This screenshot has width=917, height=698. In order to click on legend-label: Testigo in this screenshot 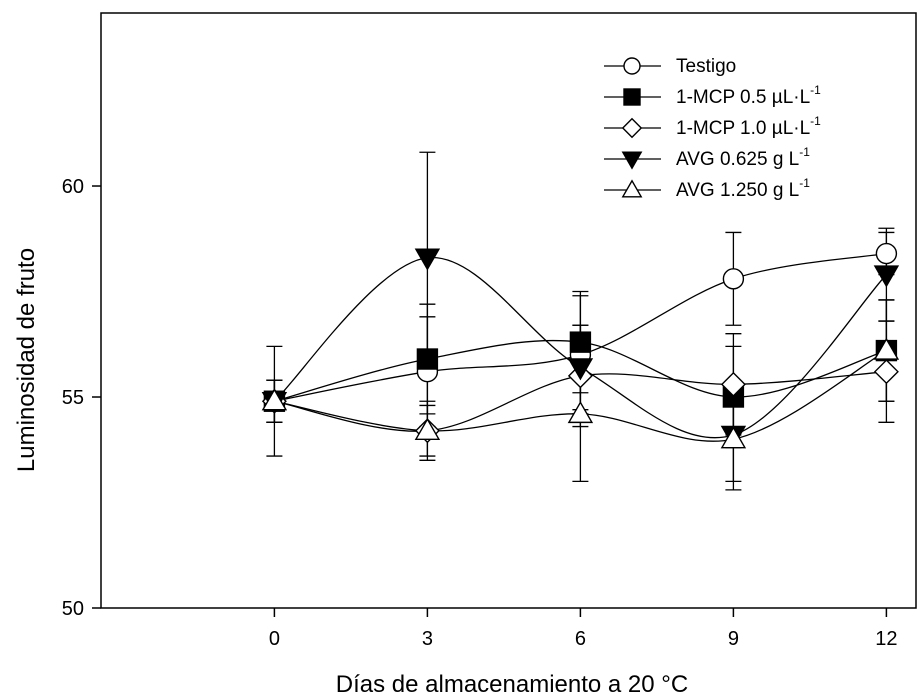, I will do `click(706, 66)`.